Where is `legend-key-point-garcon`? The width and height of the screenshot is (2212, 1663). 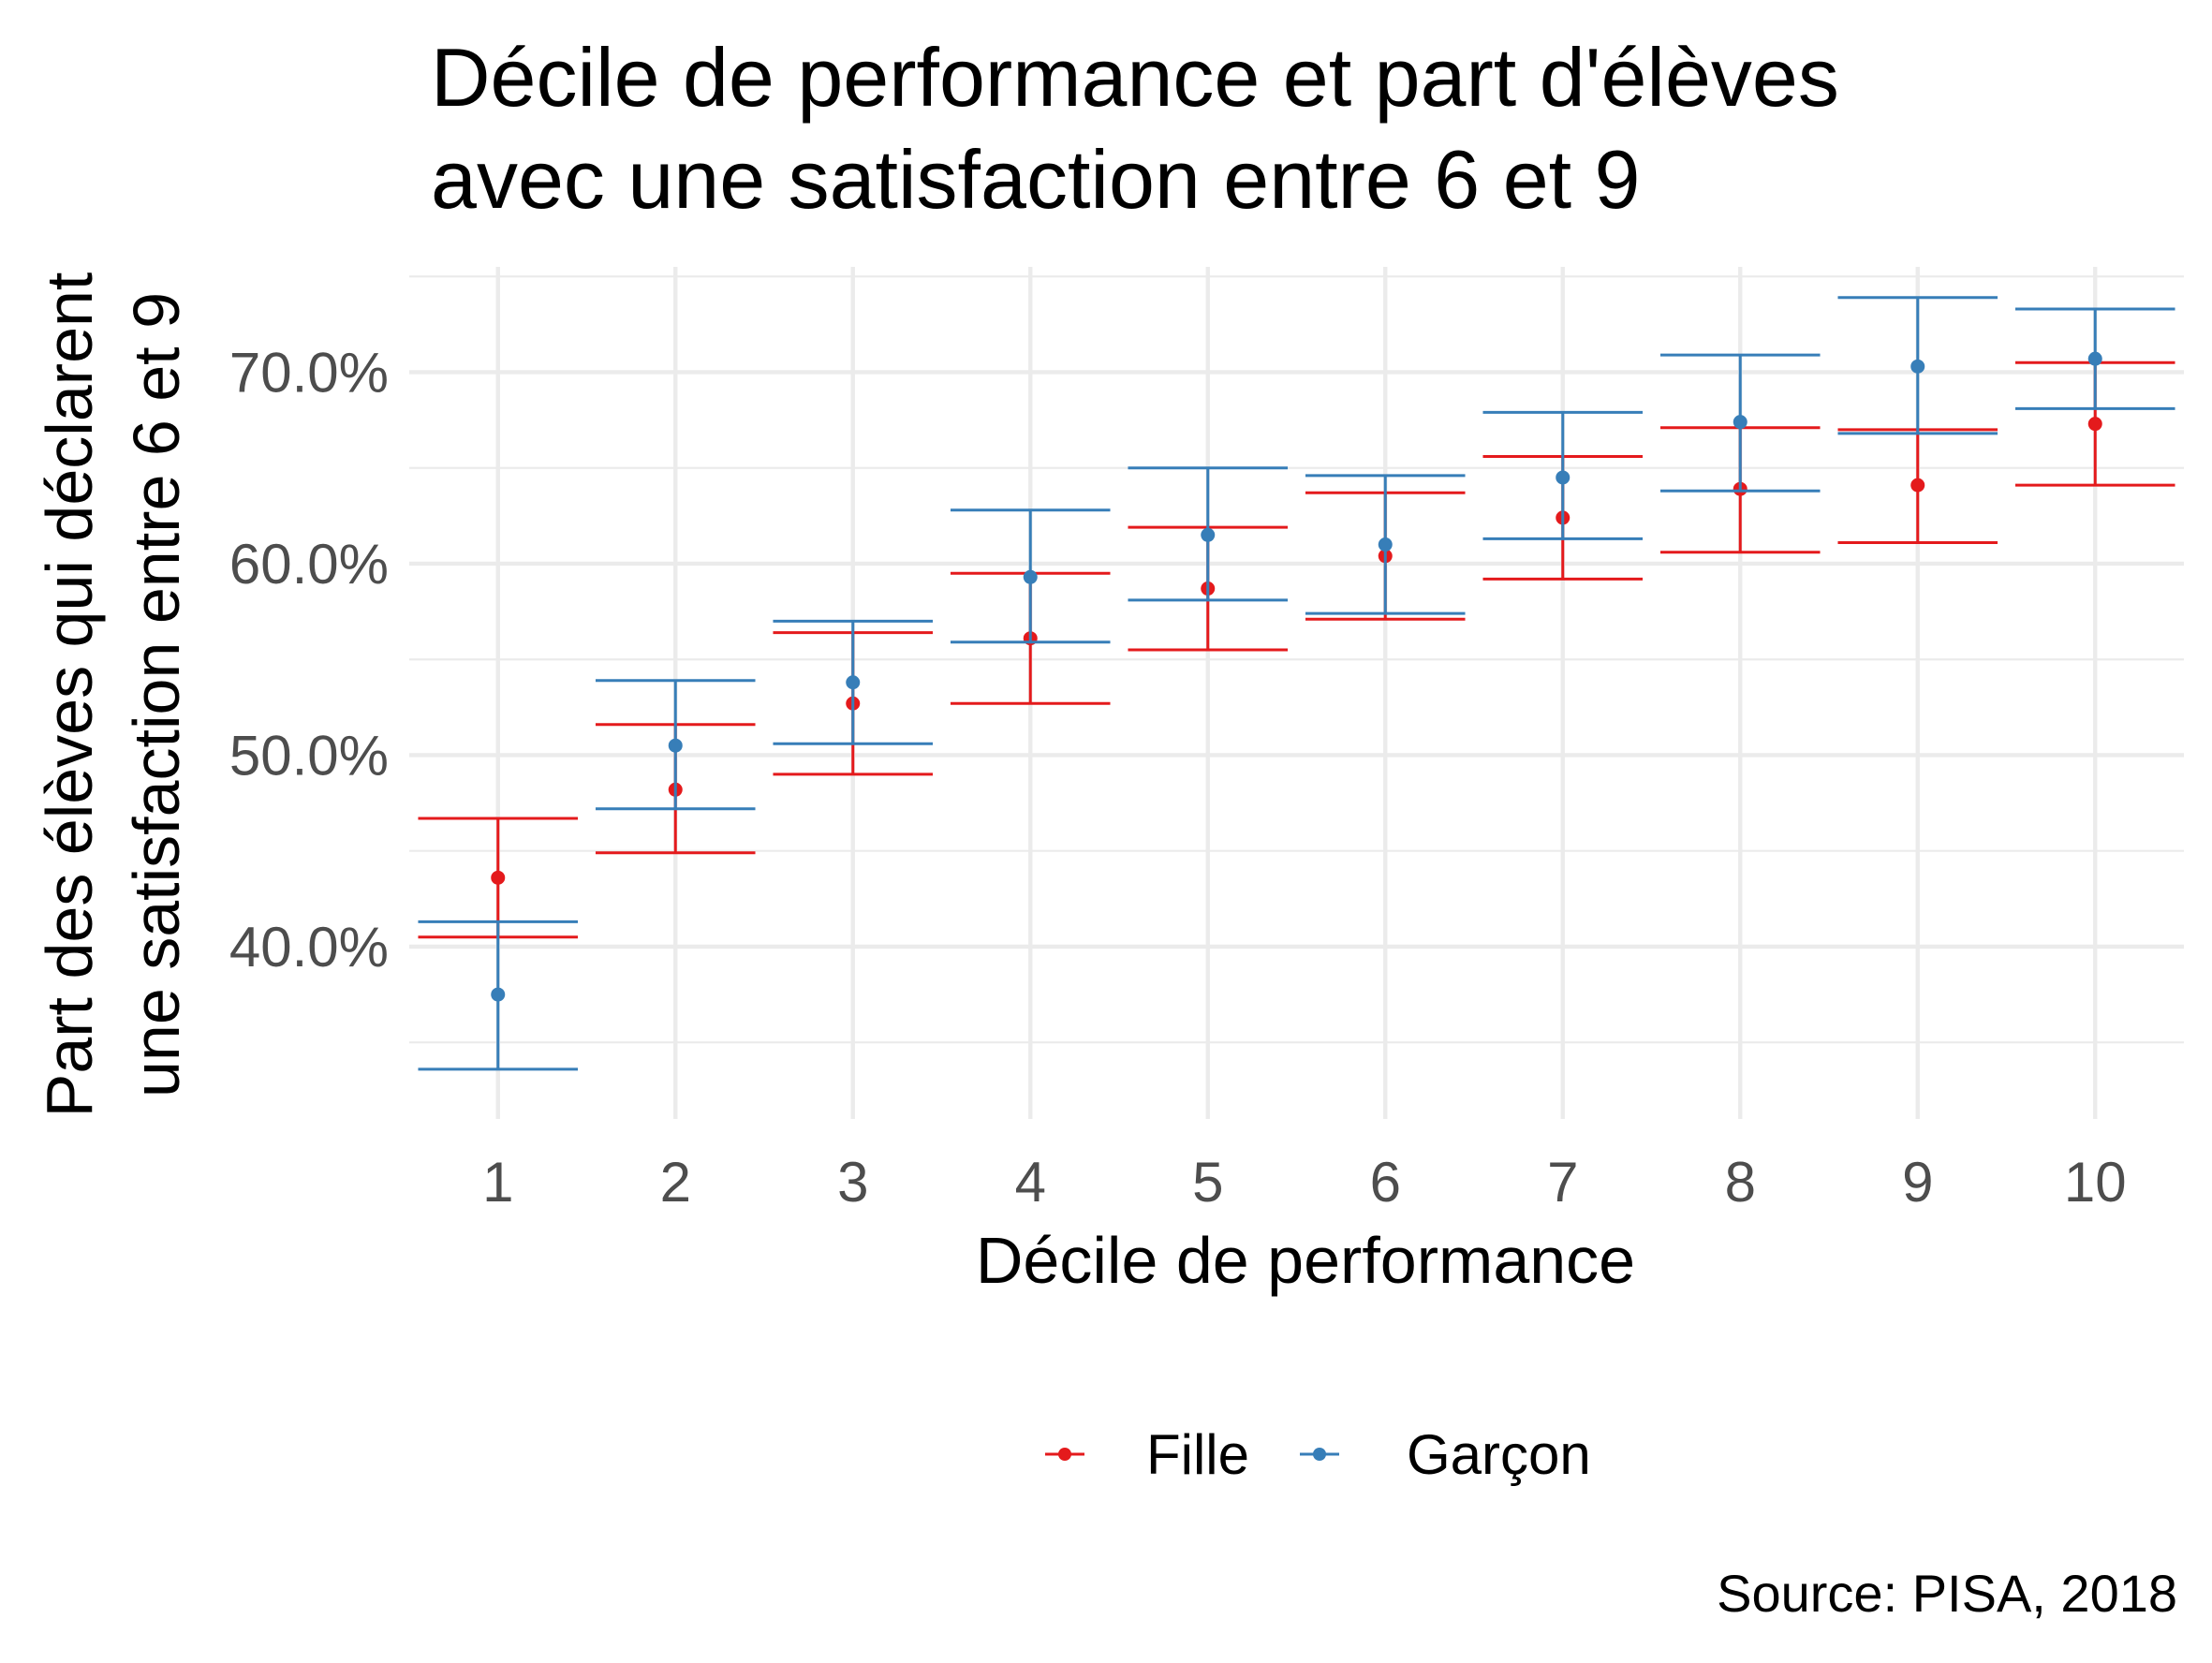 legend-key-point-garcon is located at coordinates (1319, 1454).